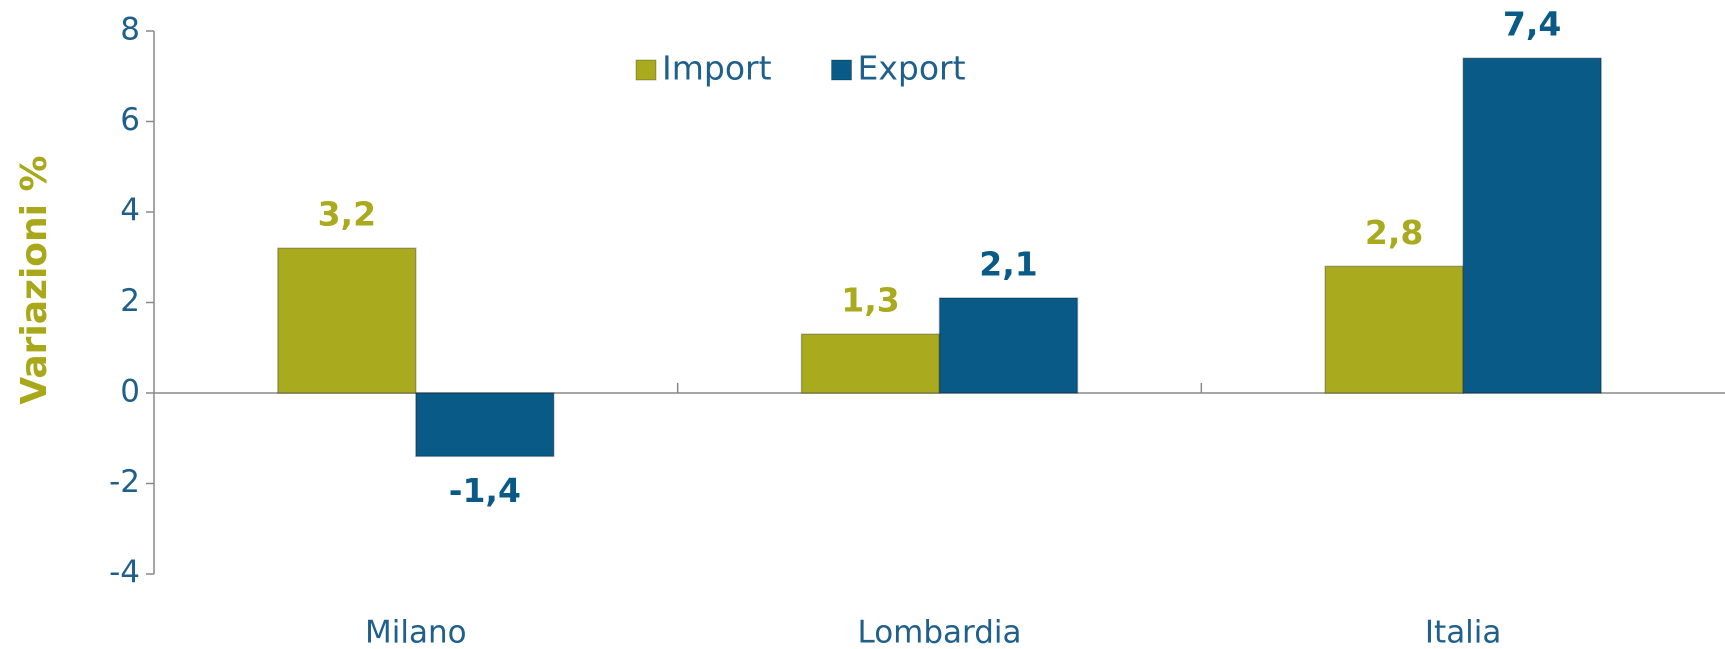  Describe the element at coordinates (912, 68) in the screenshot. I see `legend-label: Export` at that location.